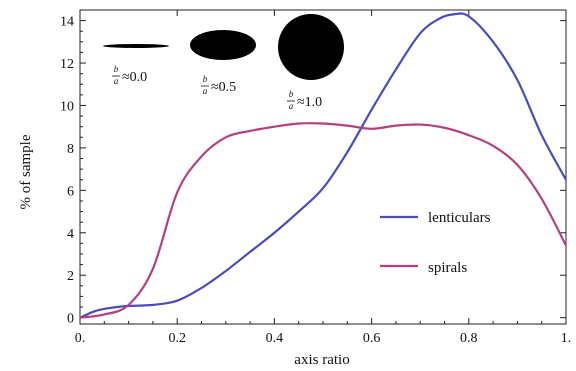 The width and height of the screenshot is (576, 371). What do you see at coordinates (136, 46) in the screenshot?
I see `flat-ellipse-shape` at bounding box center [136, 46].